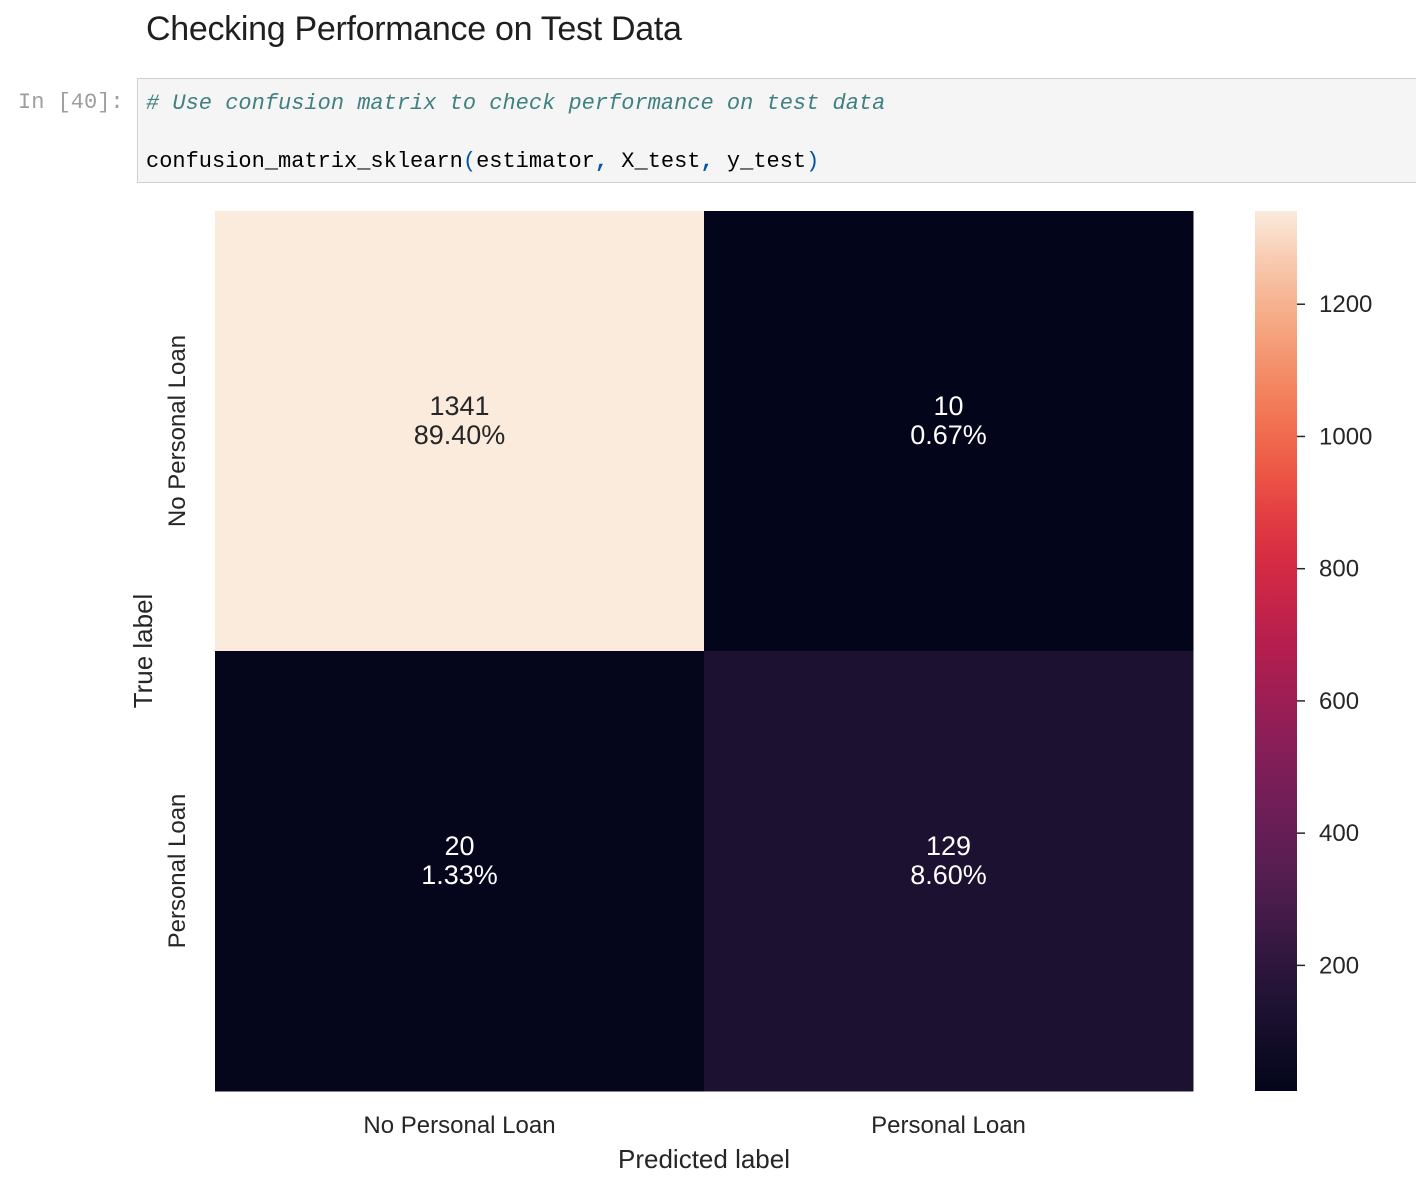 Image resolution: width=1416 pixels, height=1201 pixels. Describe the element at coordinates (704, 1159) in the screenshot. I see `x-axis-label: Predicted label` at that location.